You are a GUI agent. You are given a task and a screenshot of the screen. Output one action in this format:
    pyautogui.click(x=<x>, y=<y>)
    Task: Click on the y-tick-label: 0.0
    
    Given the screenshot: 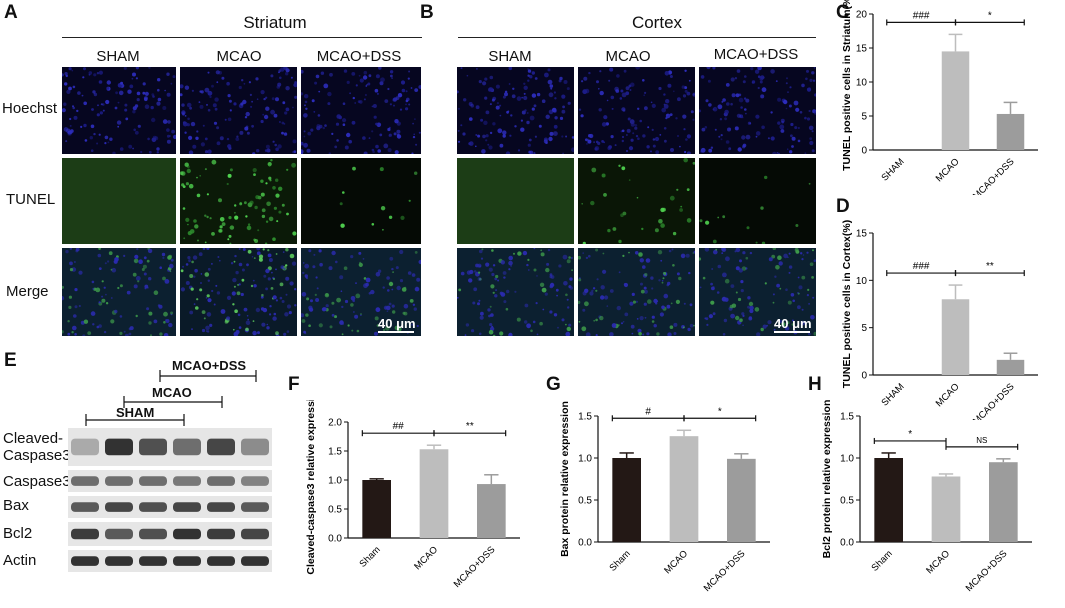 What is the action you would take?
    pyautogui.click(x=335, y=539)
    